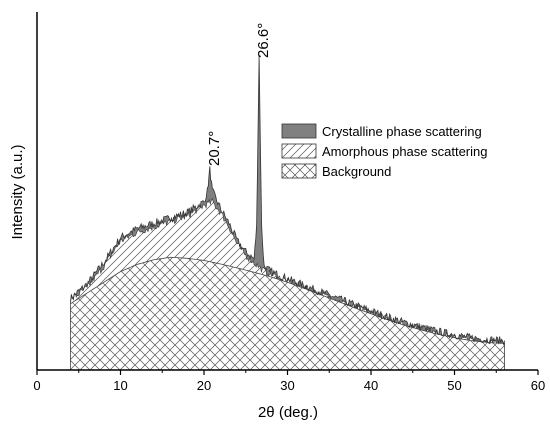 The height and width of the screenshot is (429, 550). Describe the element at coordinates (120, 385) in the screenshot. I see `x-tick-label: 10` at that location.